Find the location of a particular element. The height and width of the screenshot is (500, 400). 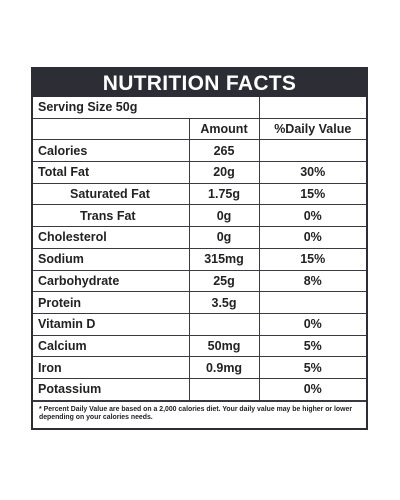

amount: 1.75g is located at coordinates (224, 194).